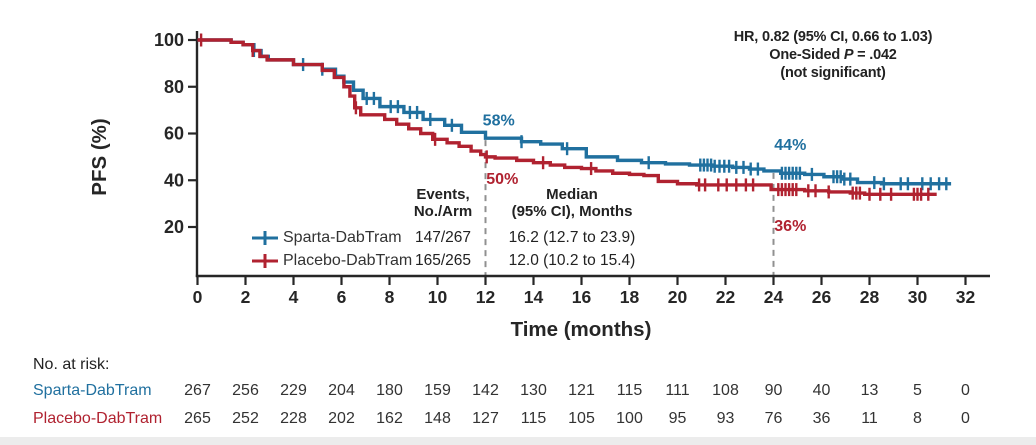 Image resolution: width=1036 pixels, height=445 pixels. Describe the element at coordinates (265, 238) in the screenshot. I see `legend-marker-sparta` at that location.